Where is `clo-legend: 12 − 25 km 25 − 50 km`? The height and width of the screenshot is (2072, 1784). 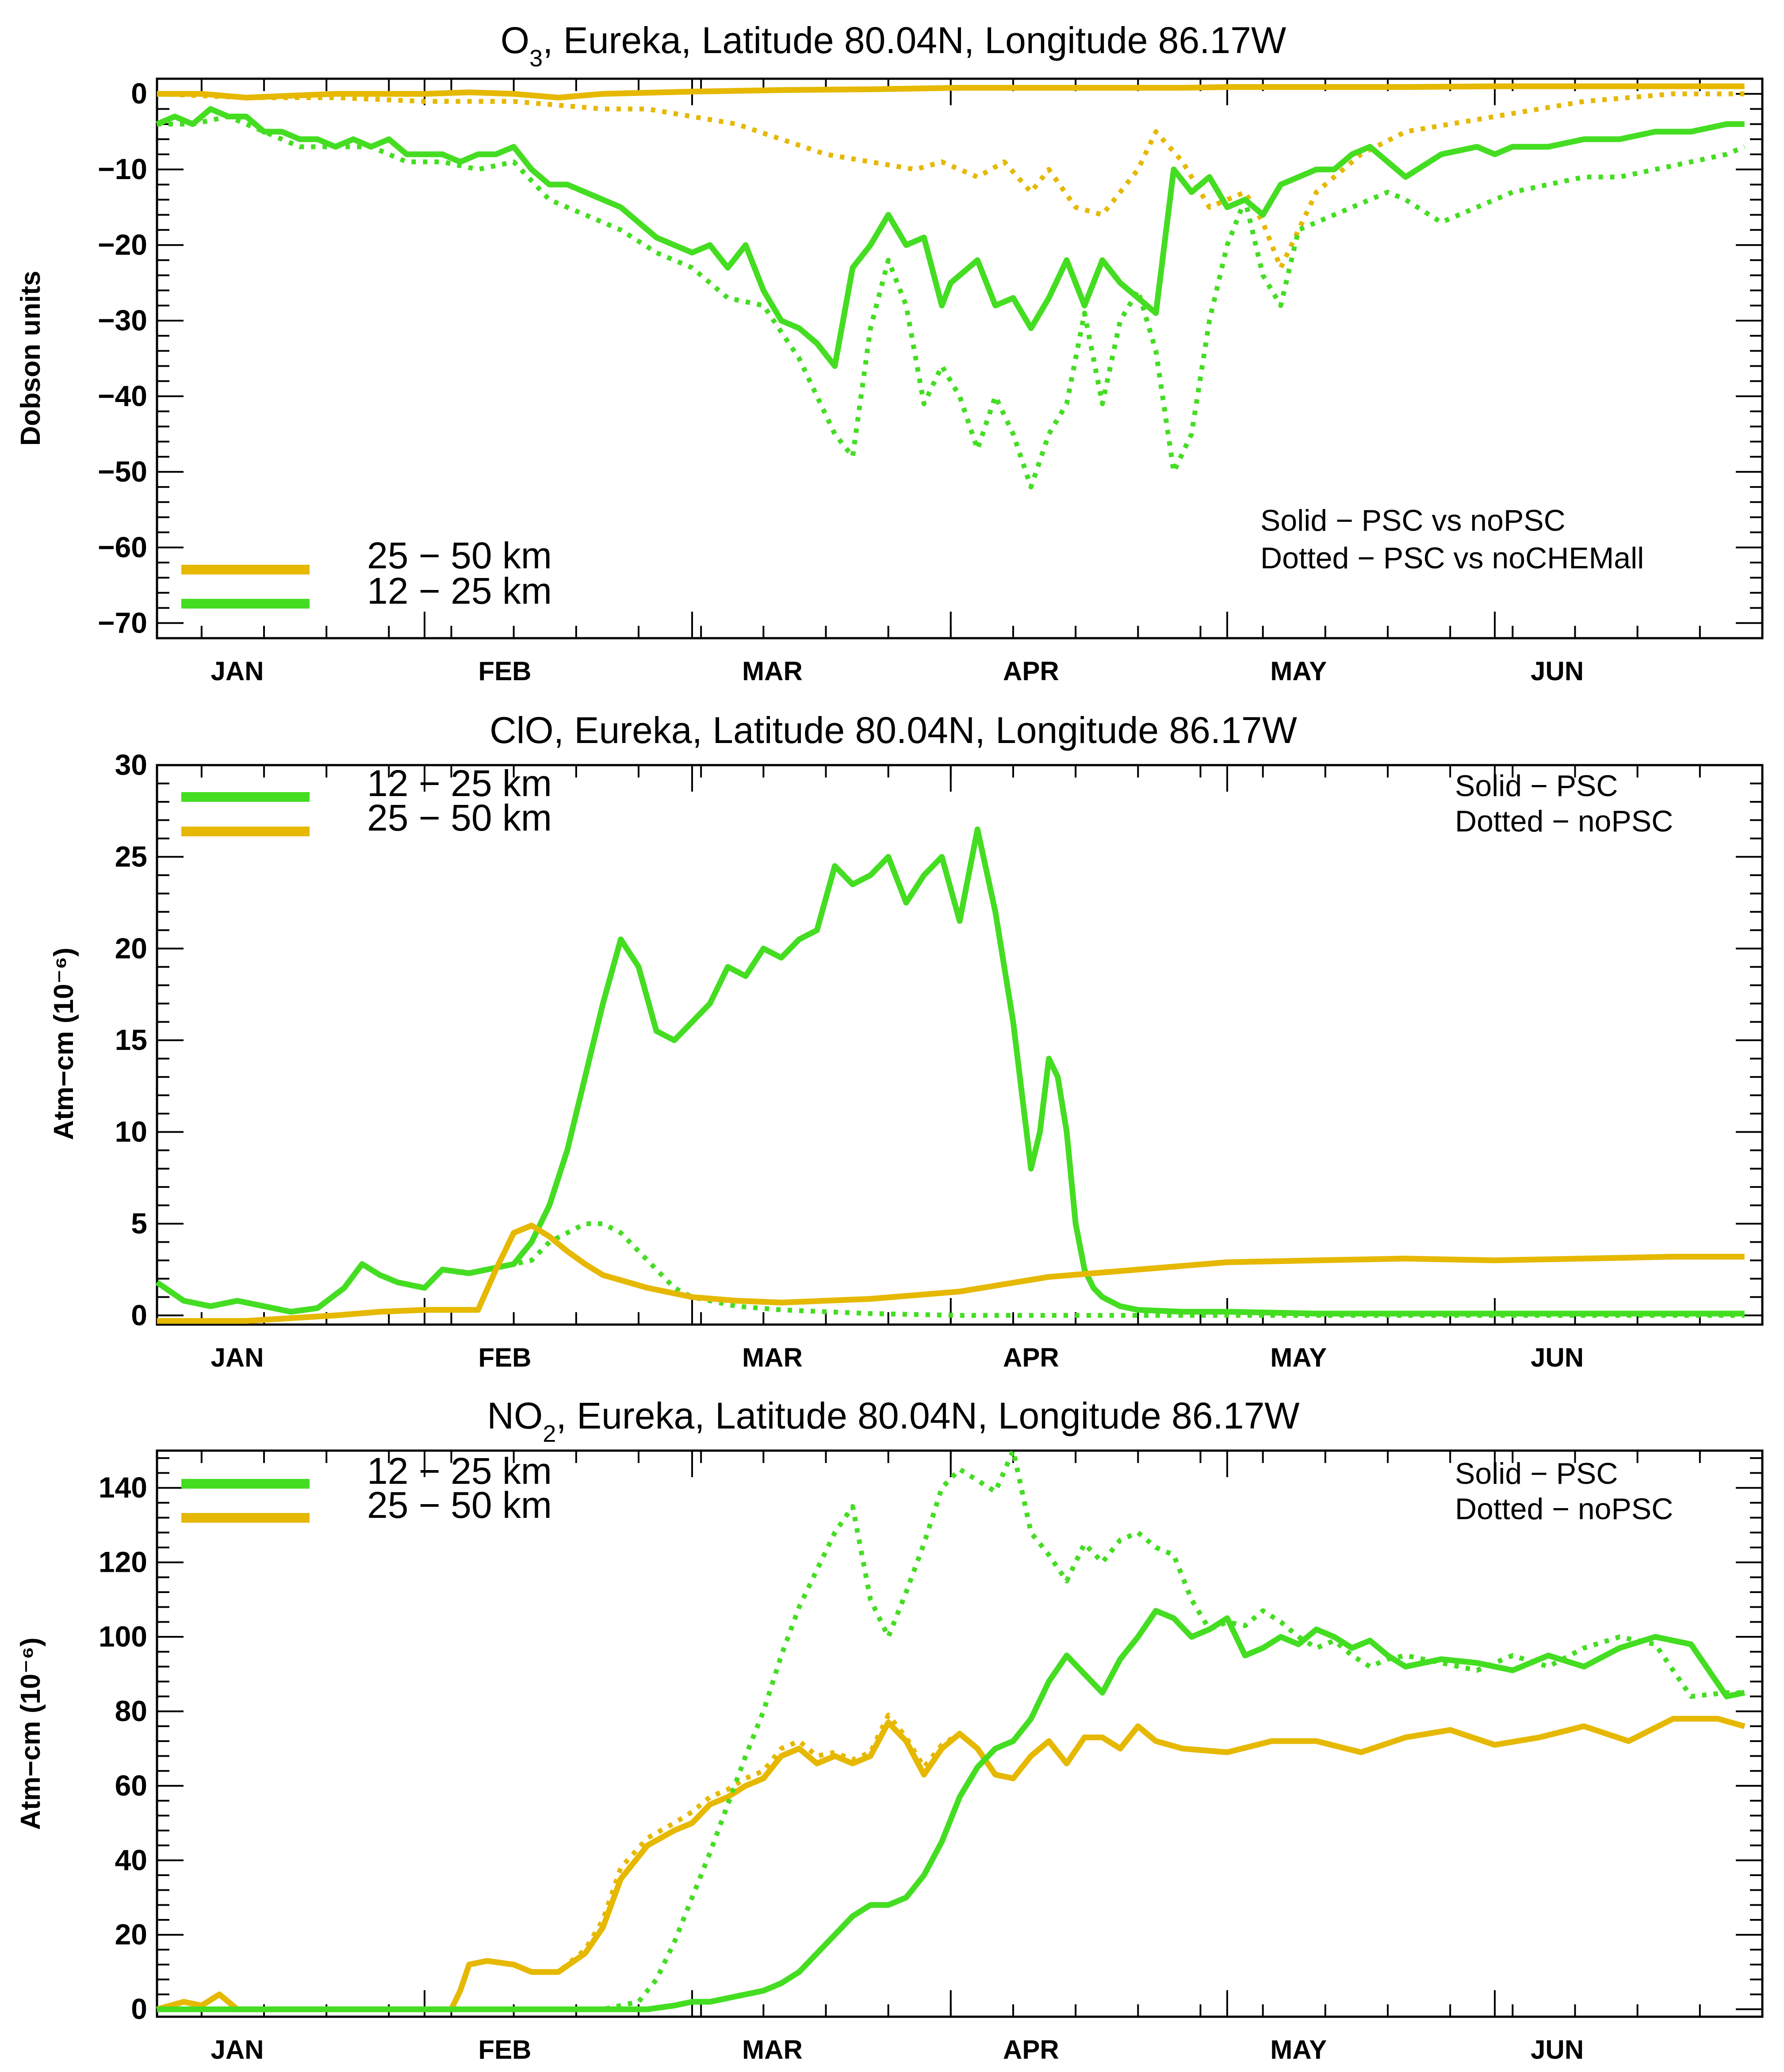
clo-legend: 12 − 25 km 25 − 50 km is located at coordinates (366, 801).